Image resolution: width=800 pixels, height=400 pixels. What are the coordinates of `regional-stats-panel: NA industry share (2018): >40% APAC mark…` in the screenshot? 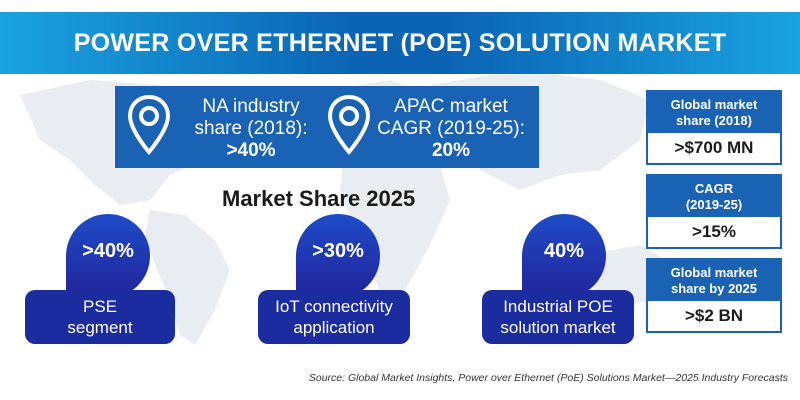 It's located at (327, 127).